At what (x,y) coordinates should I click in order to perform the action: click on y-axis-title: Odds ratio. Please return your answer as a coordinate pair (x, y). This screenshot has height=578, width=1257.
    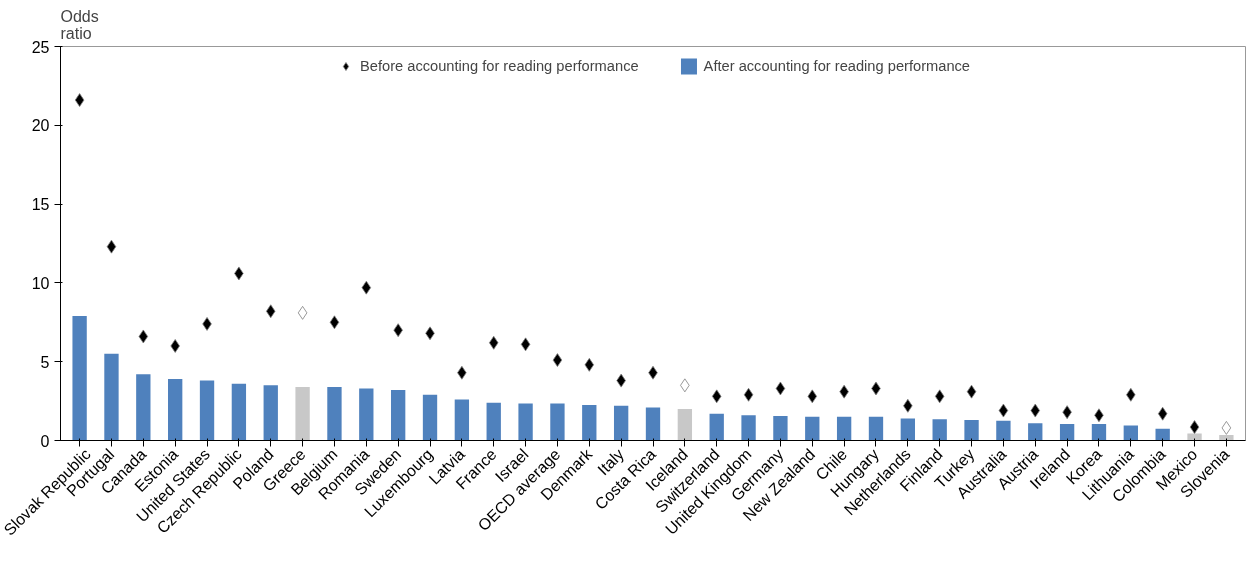
    Looking at the image, I should click on (79, 24).